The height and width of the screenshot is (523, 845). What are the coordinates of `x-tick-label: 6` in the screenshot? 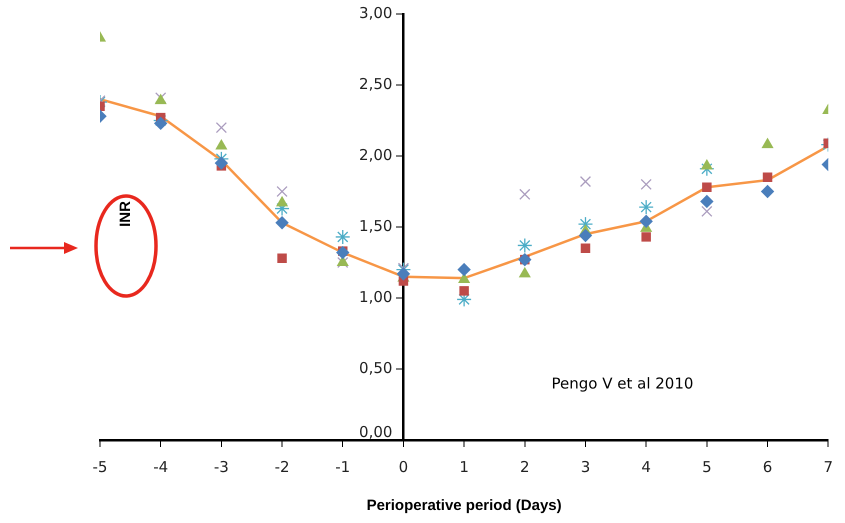 It's located at (767, 467).